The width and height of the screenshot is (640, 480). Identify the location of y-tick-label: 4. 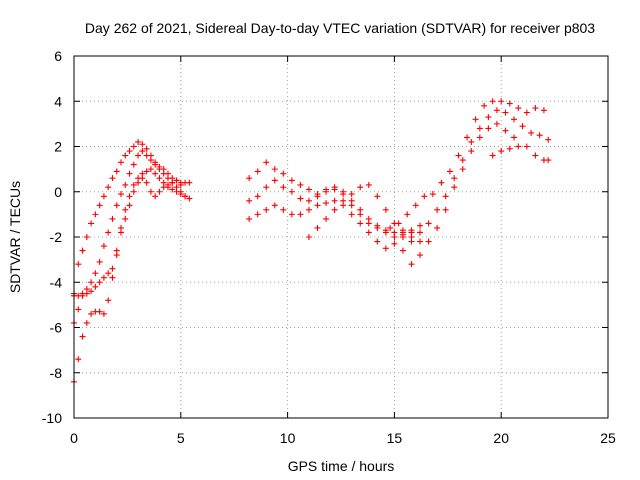
(58, 101).